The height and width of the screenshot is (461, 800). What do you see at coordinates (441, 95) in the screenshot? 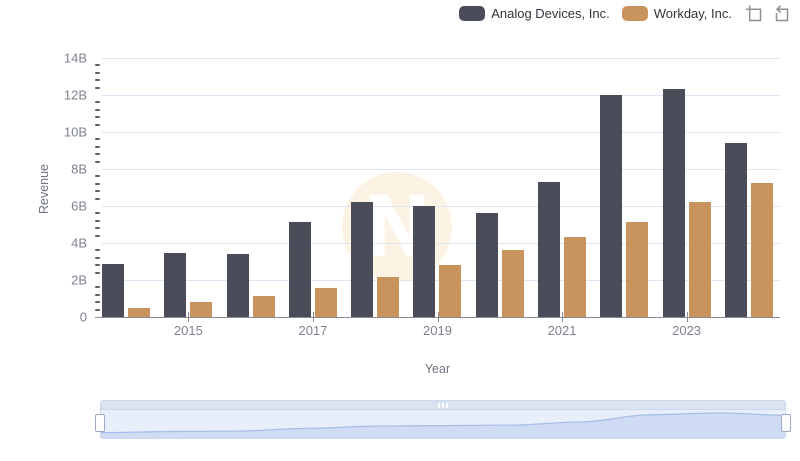
I see `gridline-12B` at bounding box center [441, 95].